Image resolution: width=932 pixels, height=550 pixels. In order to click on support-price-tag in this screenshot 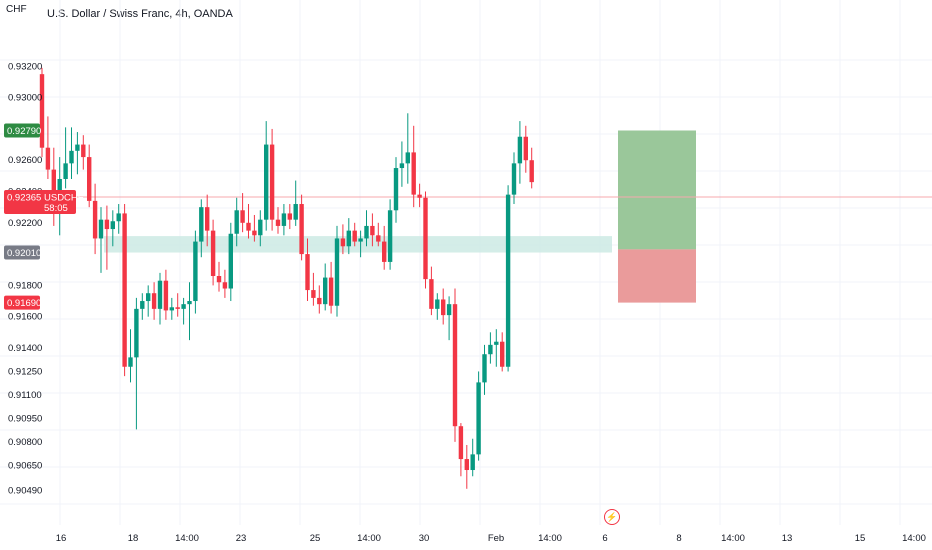, I will do `click(22, 252)`.